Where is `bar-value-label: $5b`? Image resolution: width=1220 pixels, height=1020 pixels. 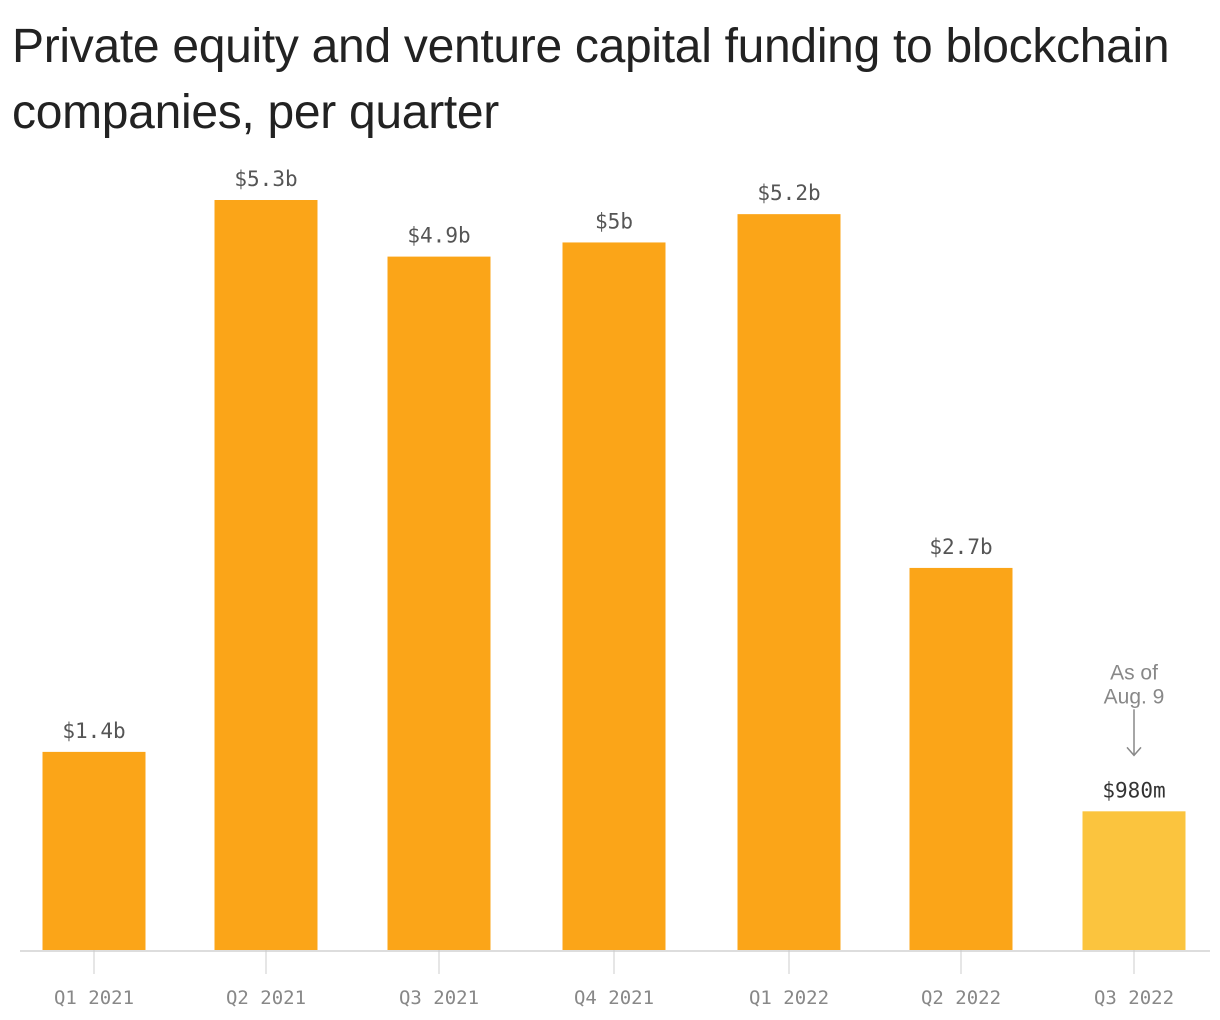 bar-value-label: $5b is located at coordinates (614, 221).